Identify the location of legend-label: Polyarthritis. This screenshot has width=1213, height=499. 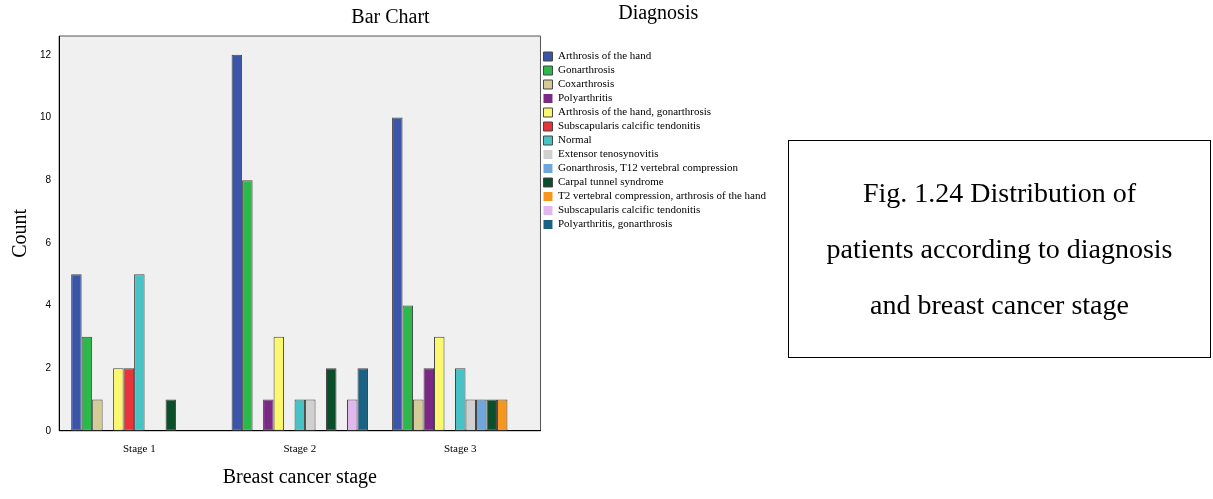
(585, 97).